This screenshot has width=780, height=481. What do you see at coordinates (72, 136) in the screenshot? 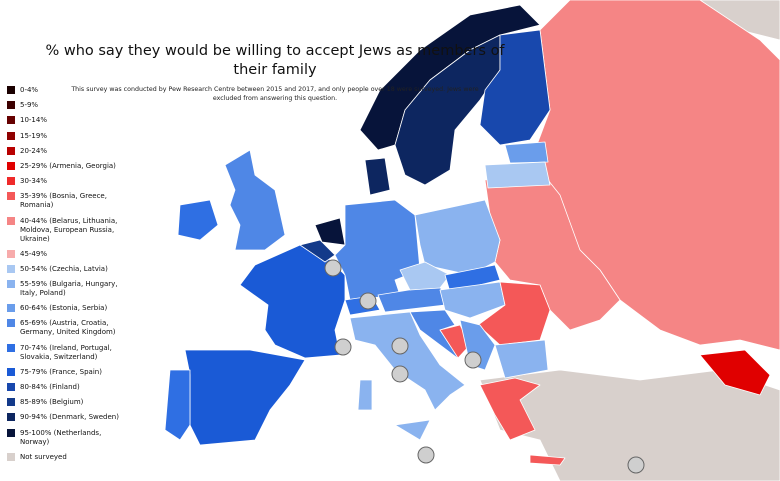
I see `legend-item: 15-19%` at bounding box center [72, 136].